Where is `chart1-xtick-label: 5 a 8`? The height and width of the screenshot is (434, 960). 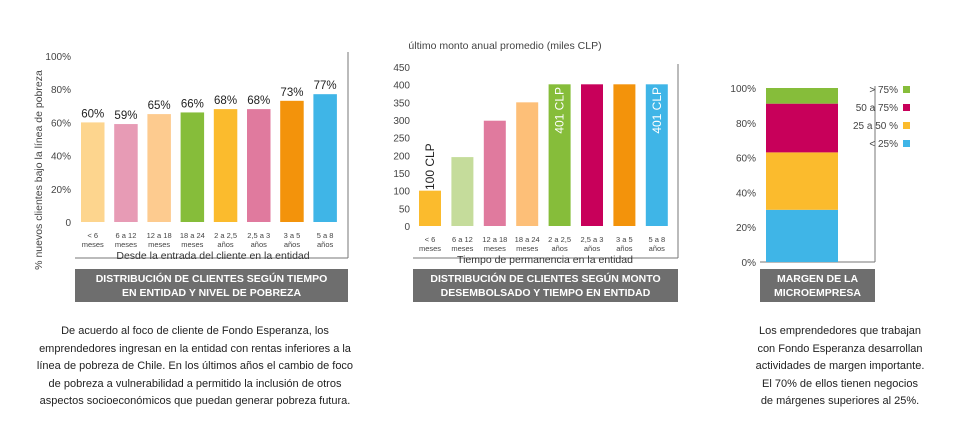 chart1-xtick-label: 5 a 8 is located at coordinates (325, 235).